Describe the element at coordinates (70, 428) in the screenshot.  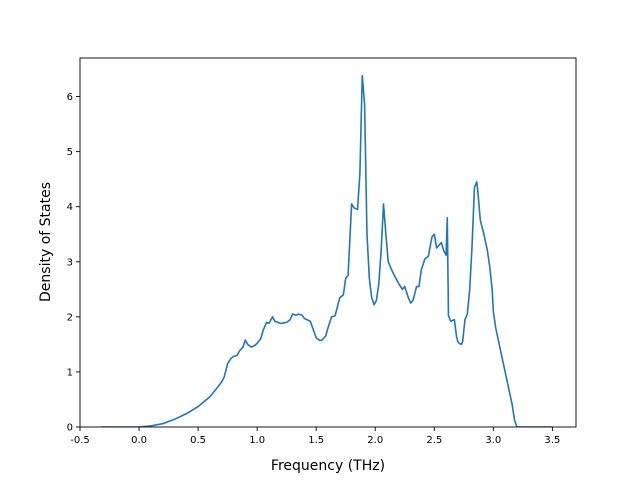
I see `y-tick-label: 0` at that location.